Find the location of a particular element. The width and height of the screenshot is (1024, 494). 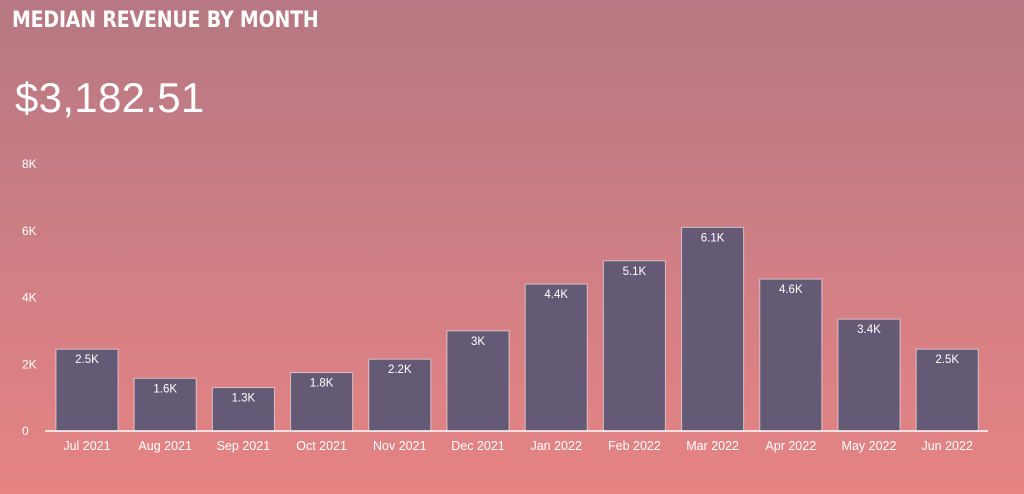

x-tick-label: Nov 2021 is located at coordinates (400, 446).